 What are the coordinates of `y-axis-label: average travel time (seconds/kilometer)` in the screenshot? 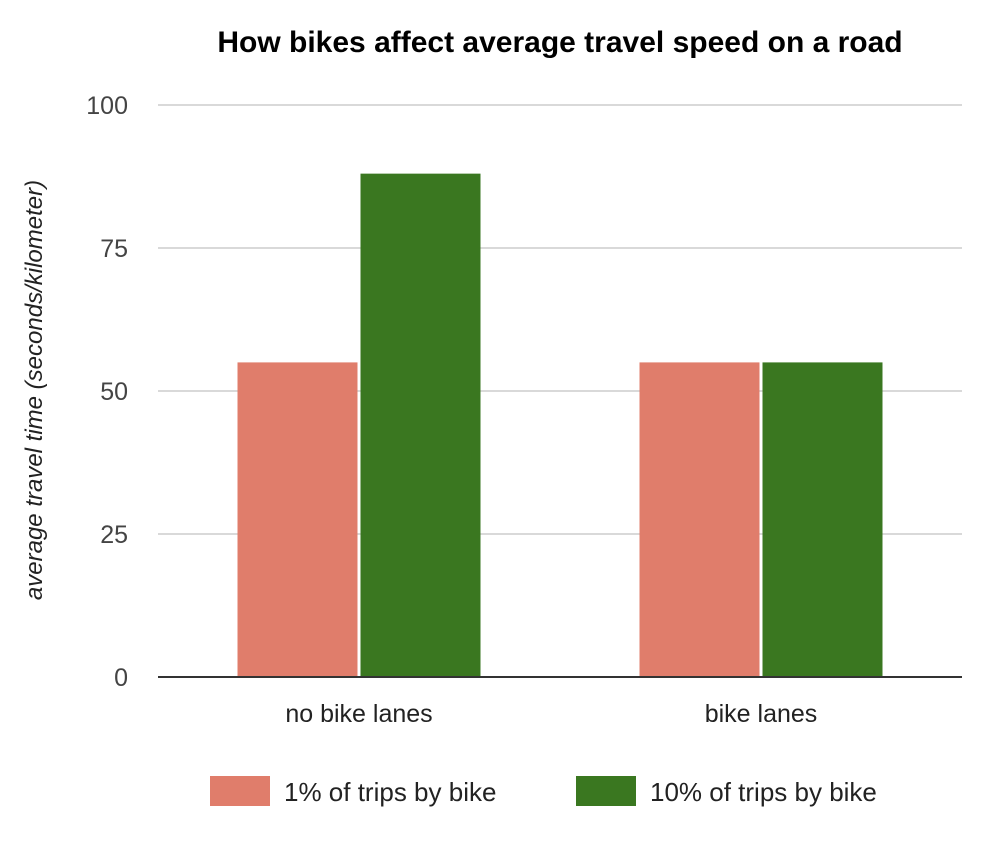 It's located at (34, 390).